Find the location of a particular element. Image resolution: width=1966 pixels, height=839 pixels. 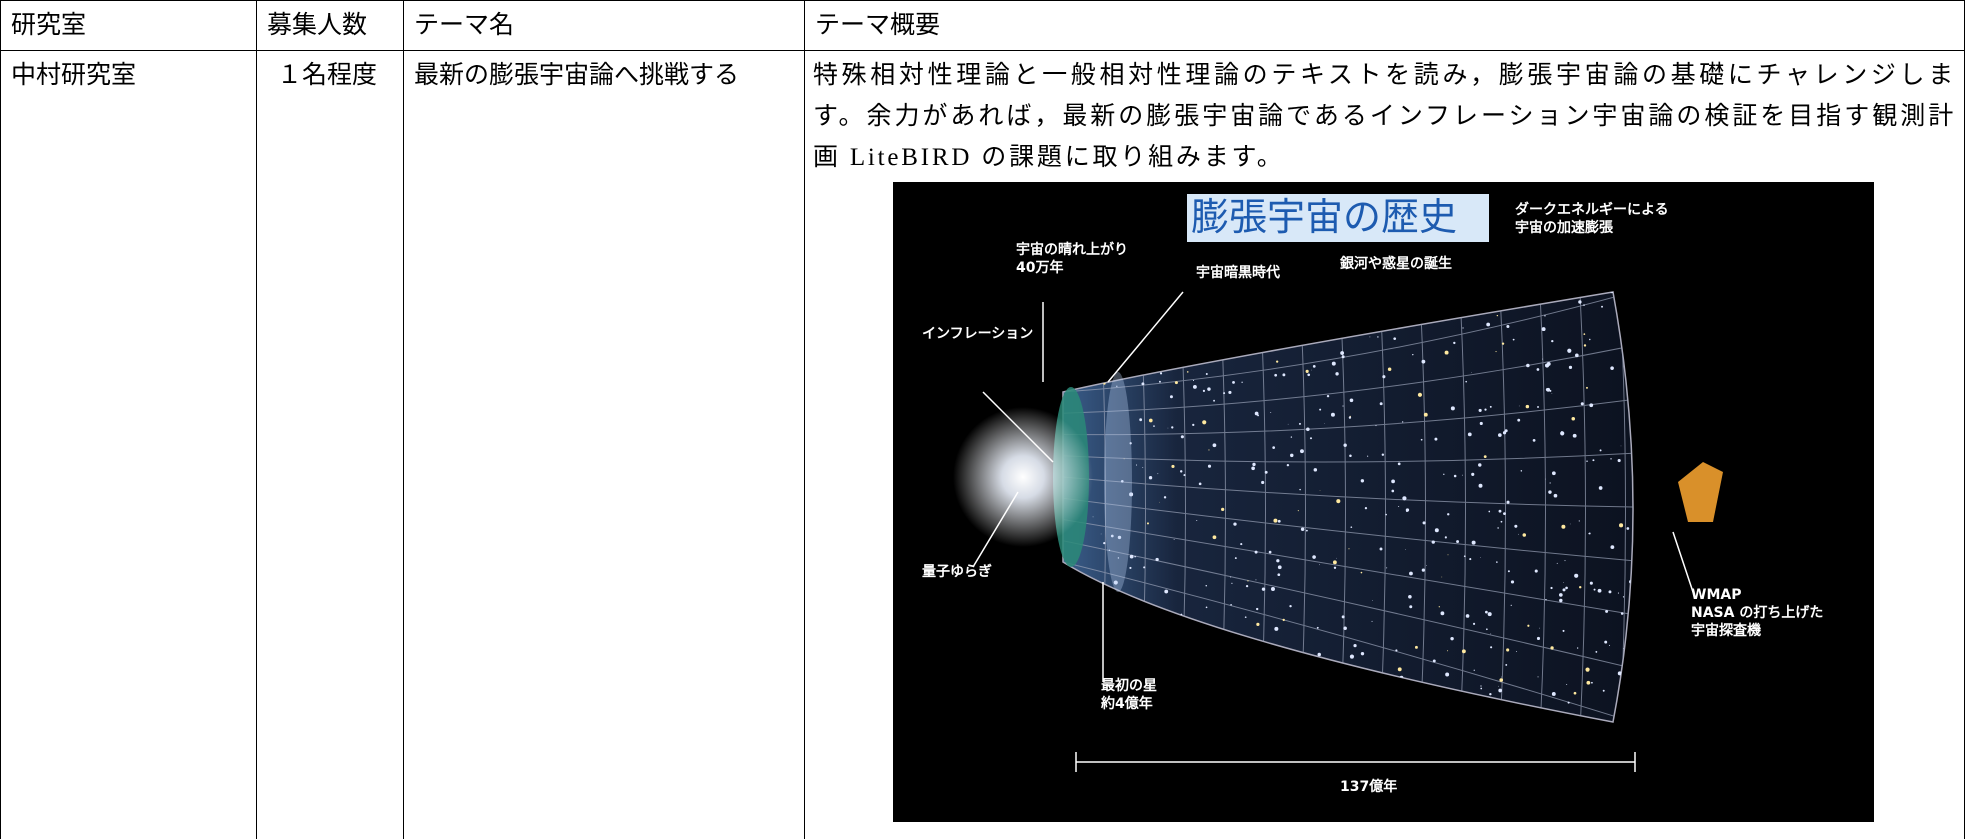

cell: １名程度 is located at coordinates (330, 445).